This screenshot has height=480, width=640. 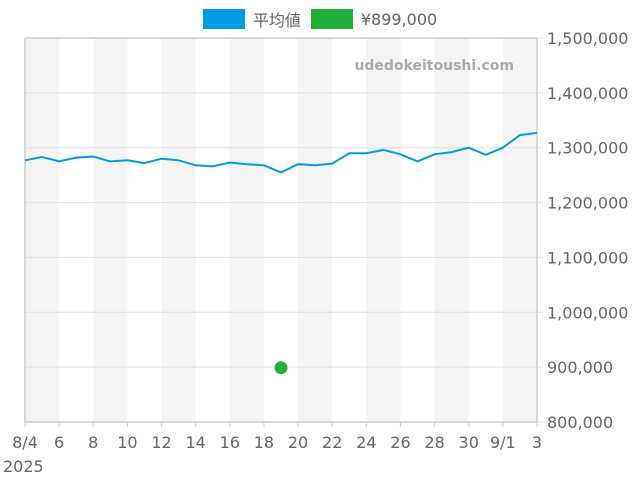 I want to click on x-tick-label: 6, so click(x=59, y=442).